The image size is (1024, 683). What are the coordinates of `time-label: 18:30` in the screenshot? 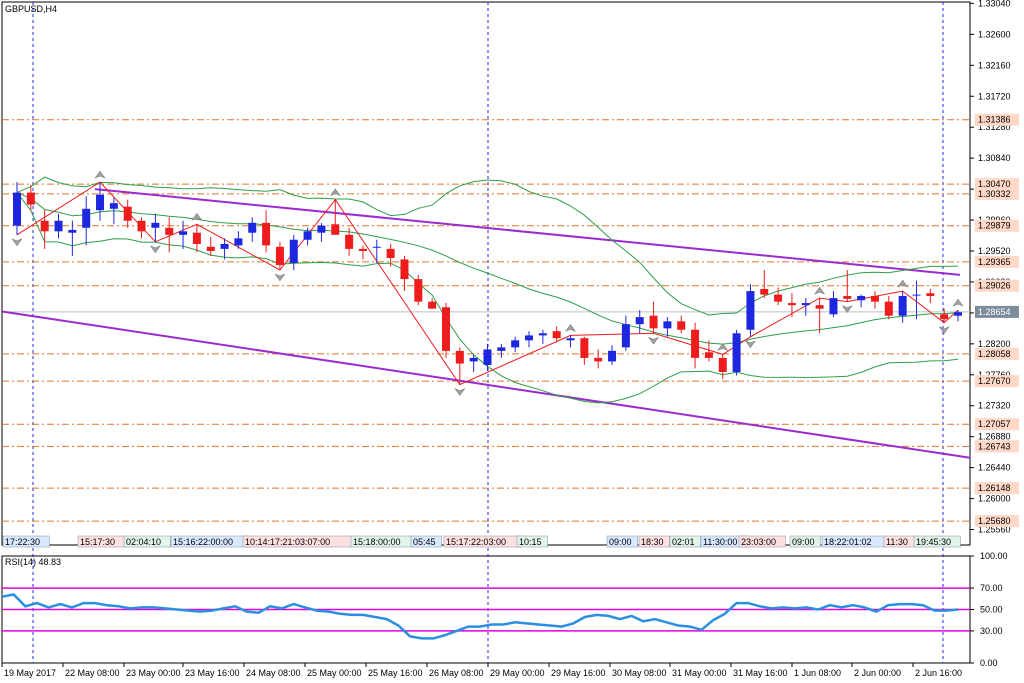 It's located at (652, 542).